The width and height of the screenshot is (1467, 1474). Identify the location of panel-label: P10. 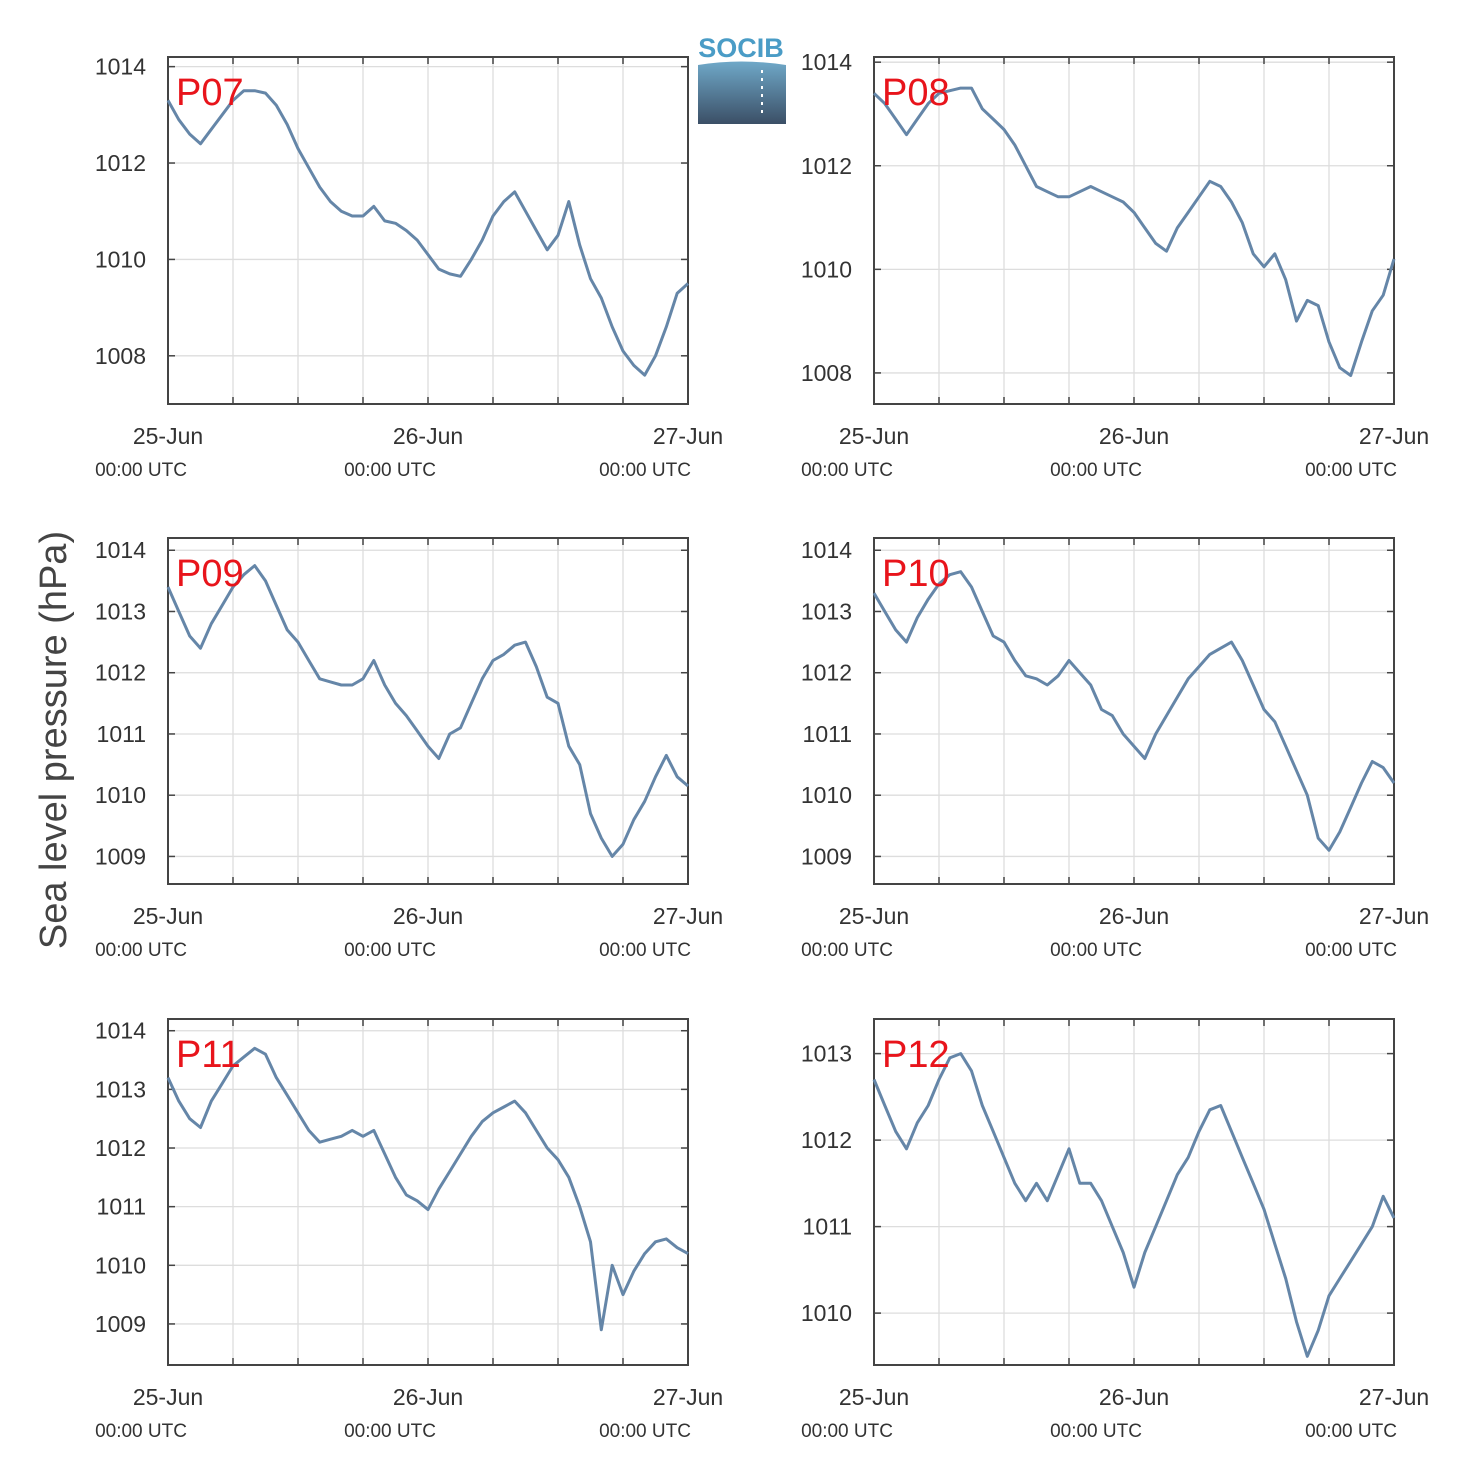
(916, 574).